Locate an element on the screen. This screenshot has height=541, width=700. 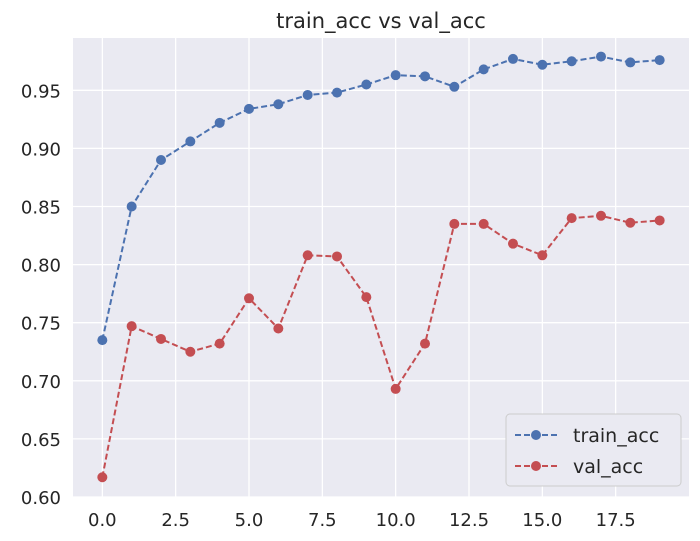
y-tick-label: 0.70 is located at coordinates (41, 382).